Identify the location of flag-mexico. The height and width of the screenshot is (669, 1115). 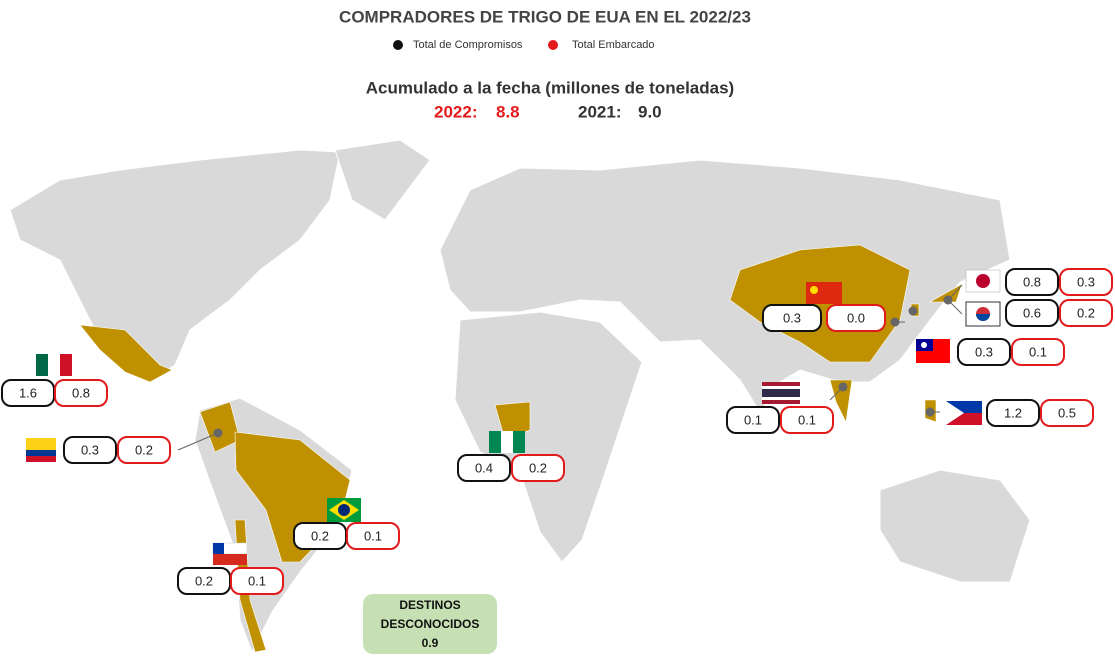
(54, 365).